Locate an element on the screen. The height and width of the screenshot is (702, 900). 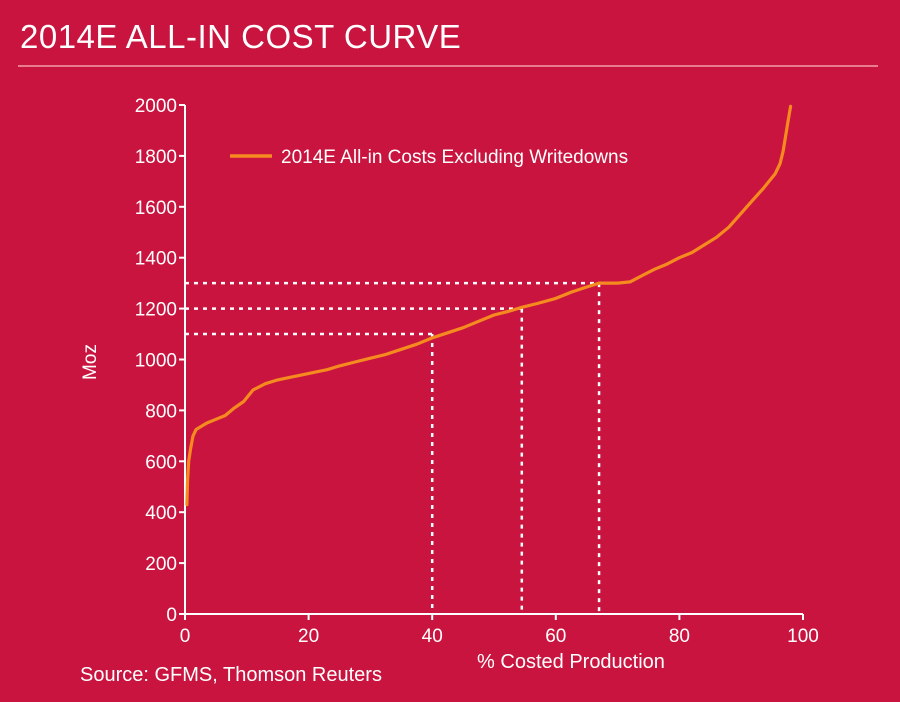
x-tick-label: 40 is located at coordinates (432, 636).